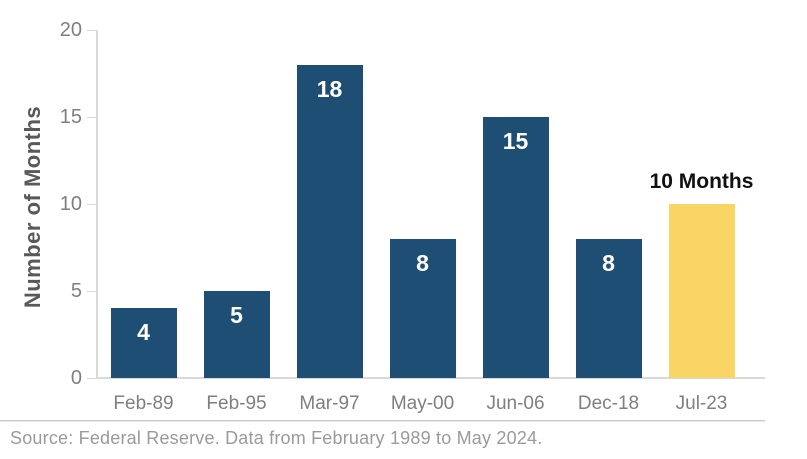 This screenshot has height=459, width=807. What do you see at coordinates (70, 30) in the screenshot?
I see `y-tick-label: 20` at bounding box center [70, 30].